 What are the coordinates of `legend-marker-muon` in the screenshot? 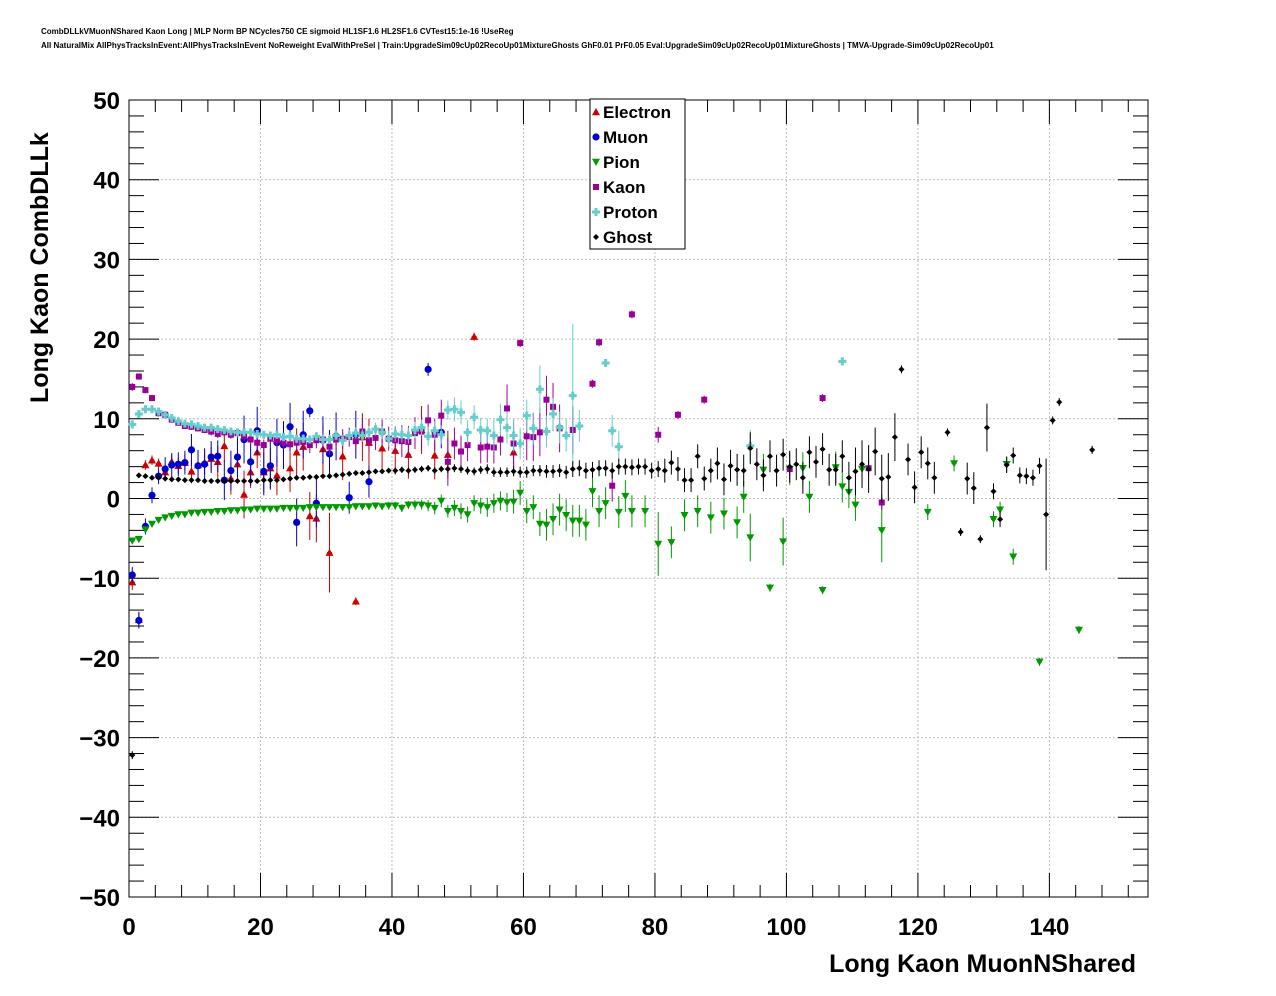 It's located at (596, 137).